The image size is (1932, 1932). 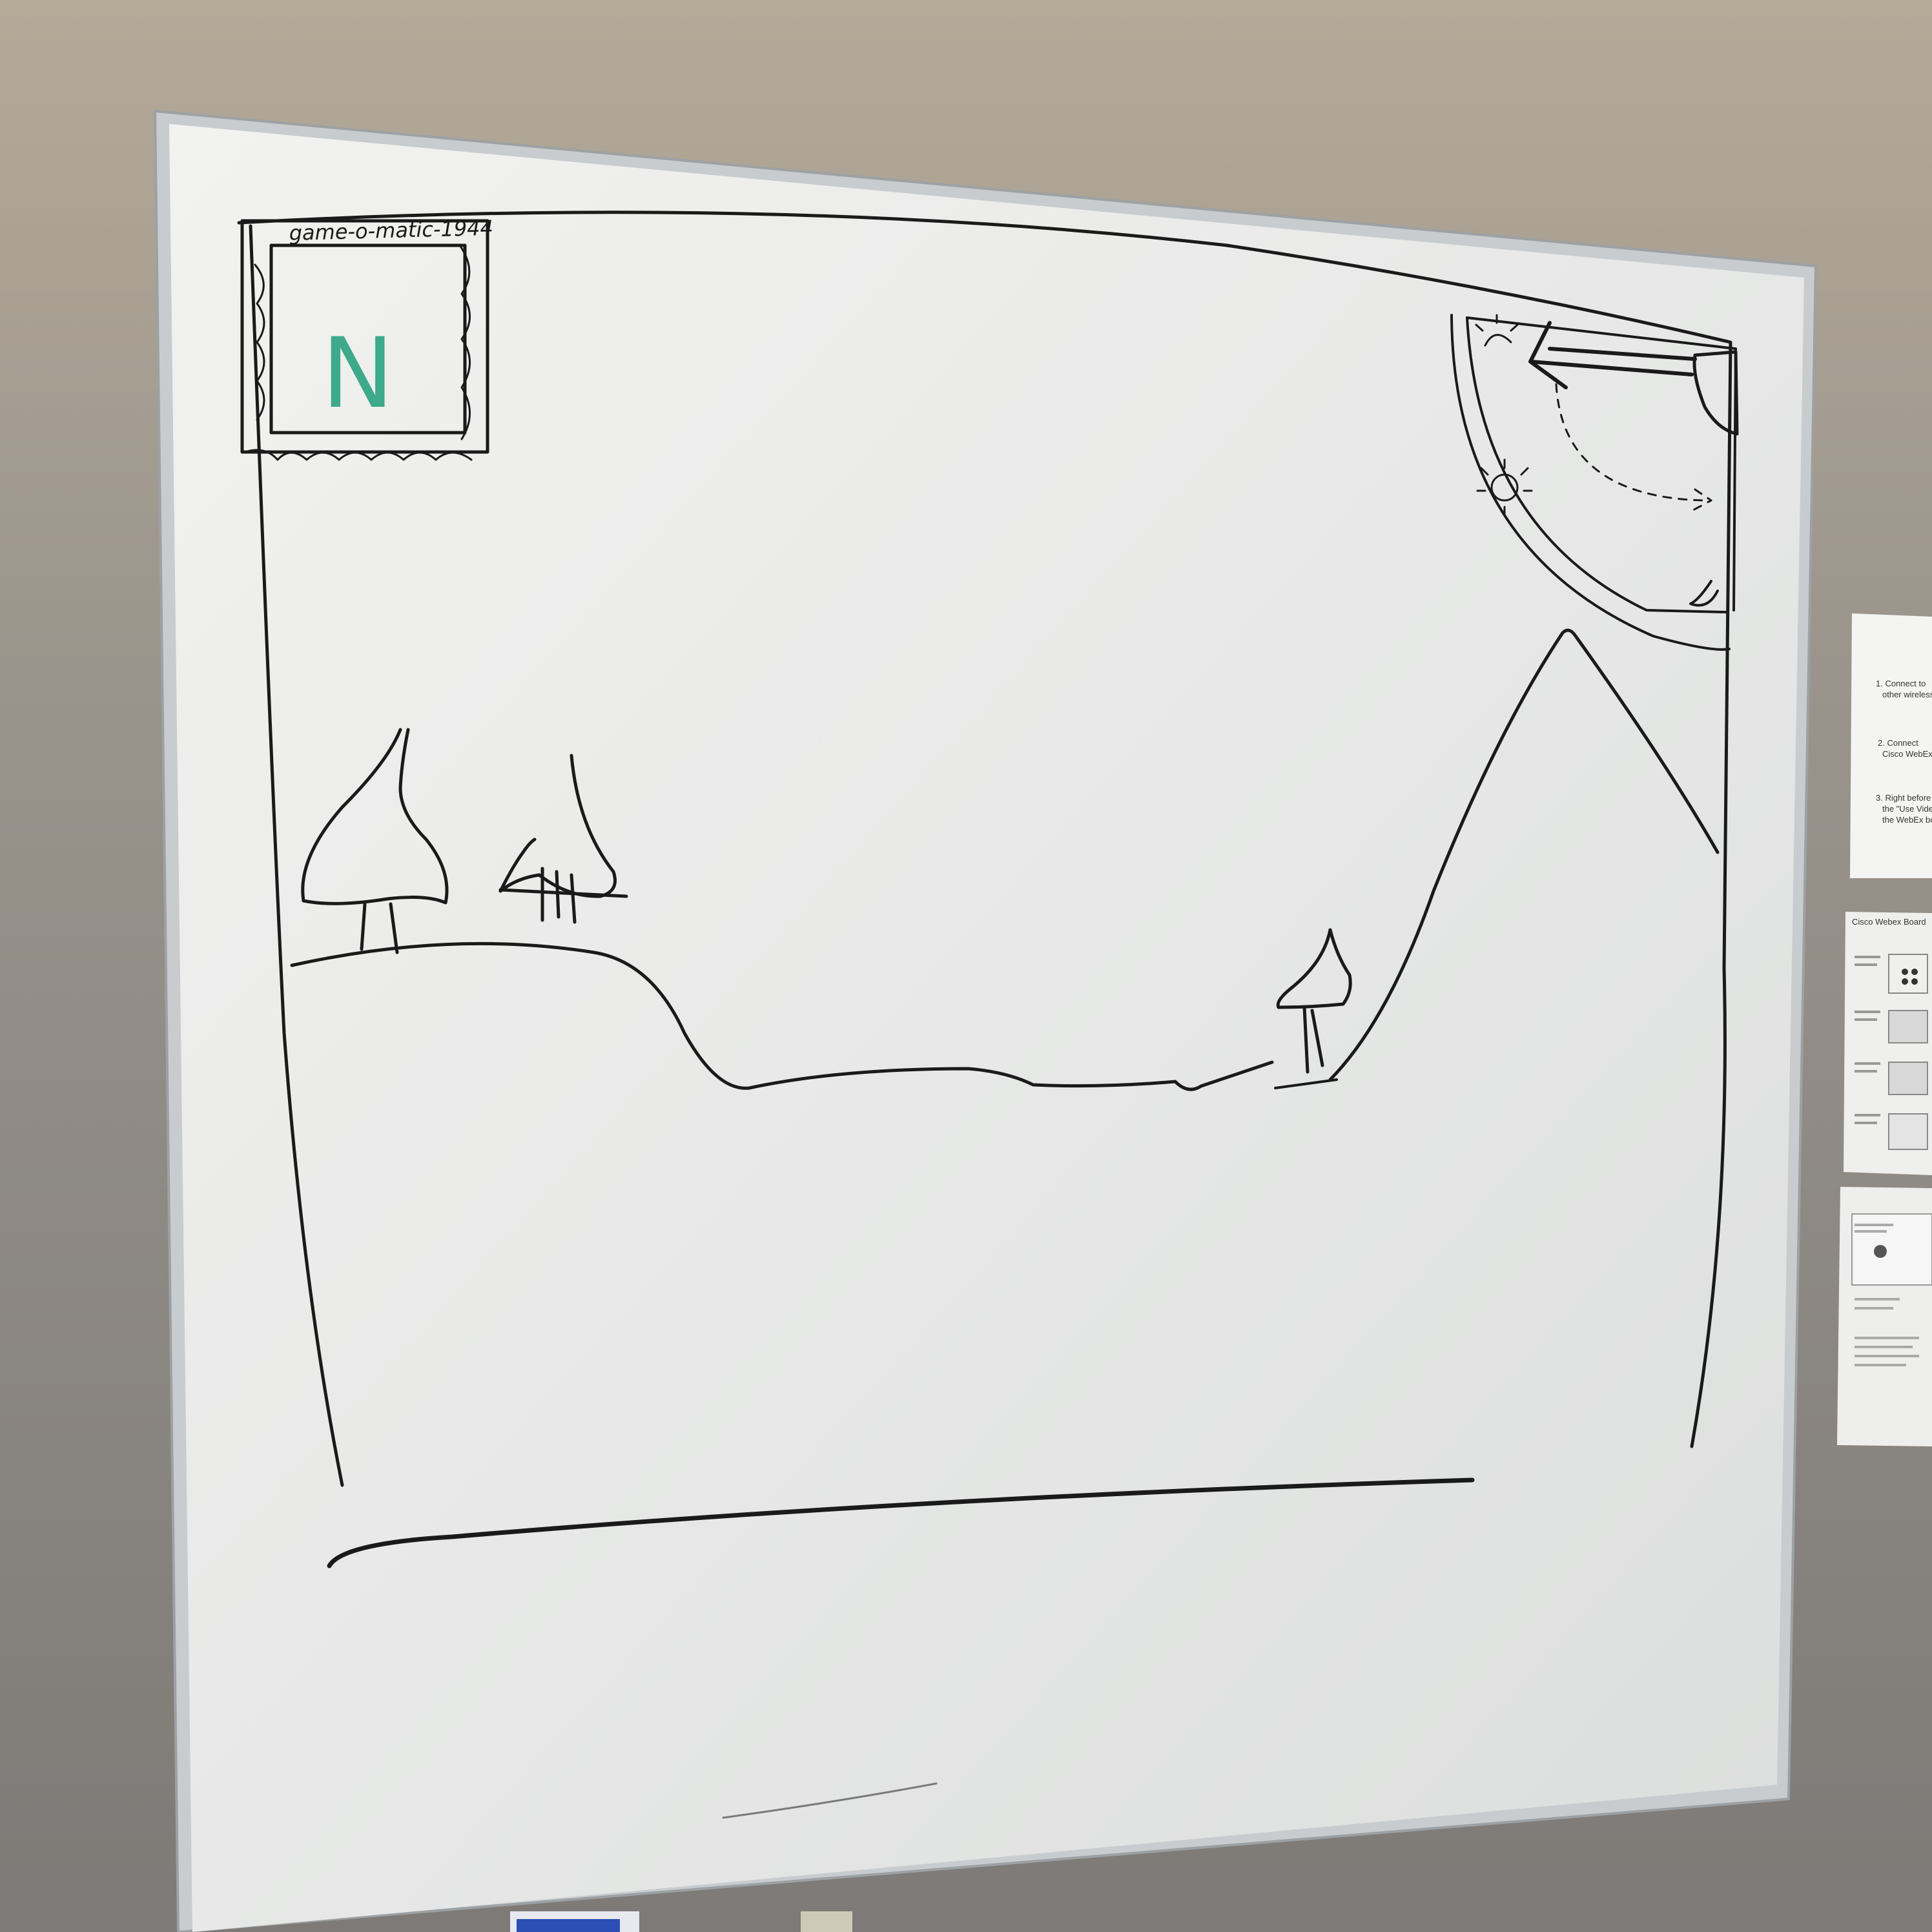 I want to click on day-night-panel, so click(x=1594, y=483).